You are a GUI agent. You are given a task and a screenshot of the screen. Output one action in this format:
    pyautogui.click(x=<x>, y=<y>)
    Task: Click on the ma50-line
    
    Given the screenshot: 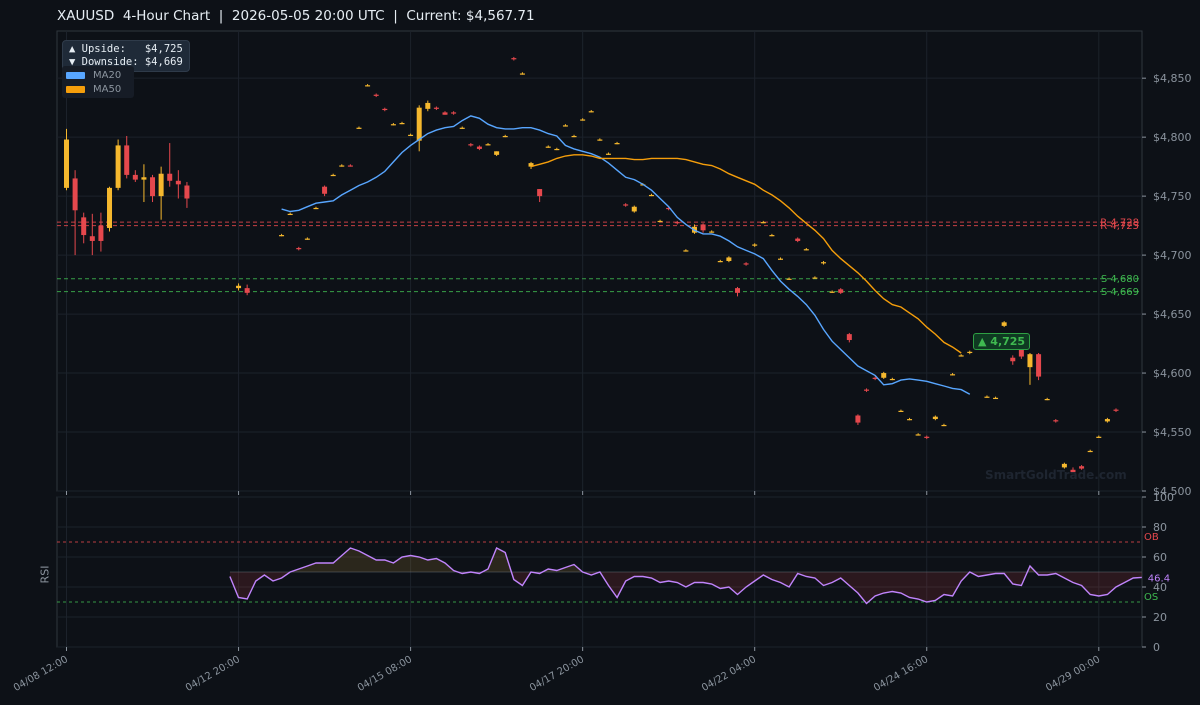 What is the action you would take?
    pyautogui.click(x=746, y=254)
    